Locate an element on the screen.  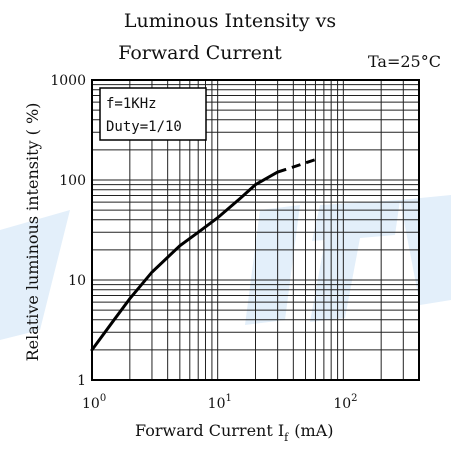
x-tick-label: 10⁰ is located at coordinates (94, 402).